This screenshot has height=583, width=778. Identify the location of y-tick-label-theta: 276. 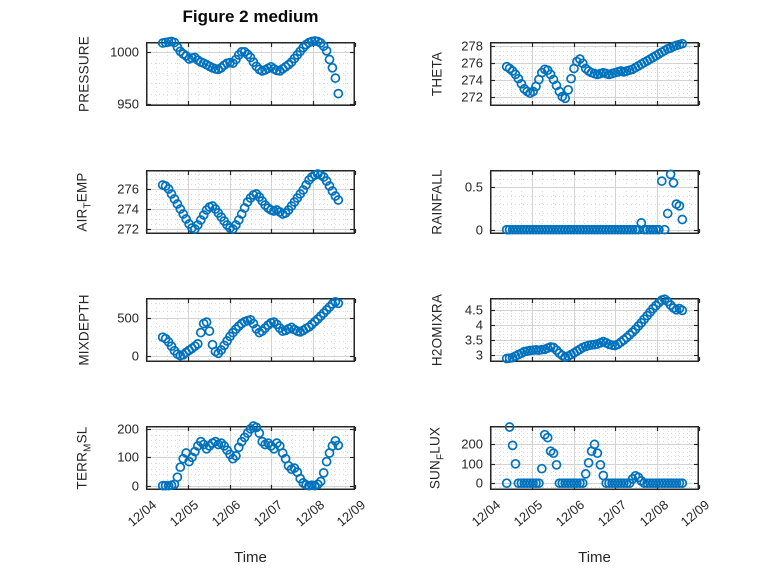
(472, 63).